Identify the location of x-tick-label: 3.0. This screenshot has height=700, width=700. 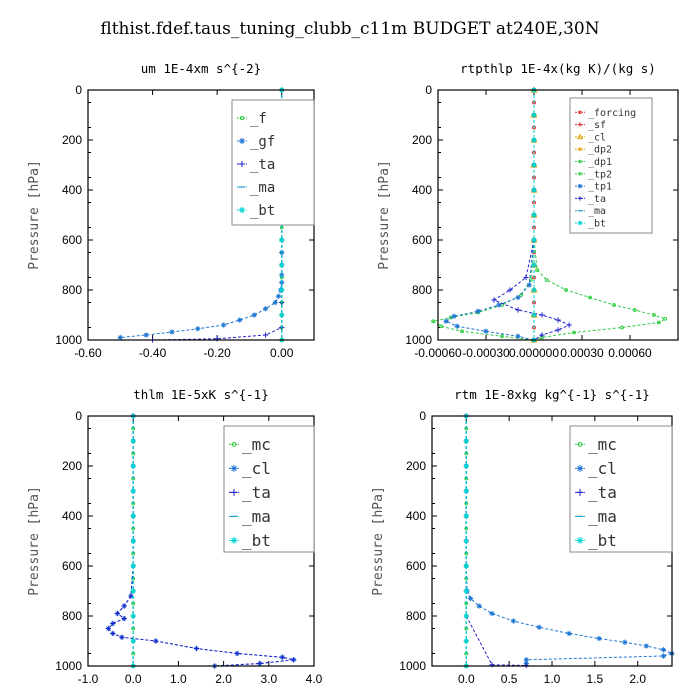
(268, 679).